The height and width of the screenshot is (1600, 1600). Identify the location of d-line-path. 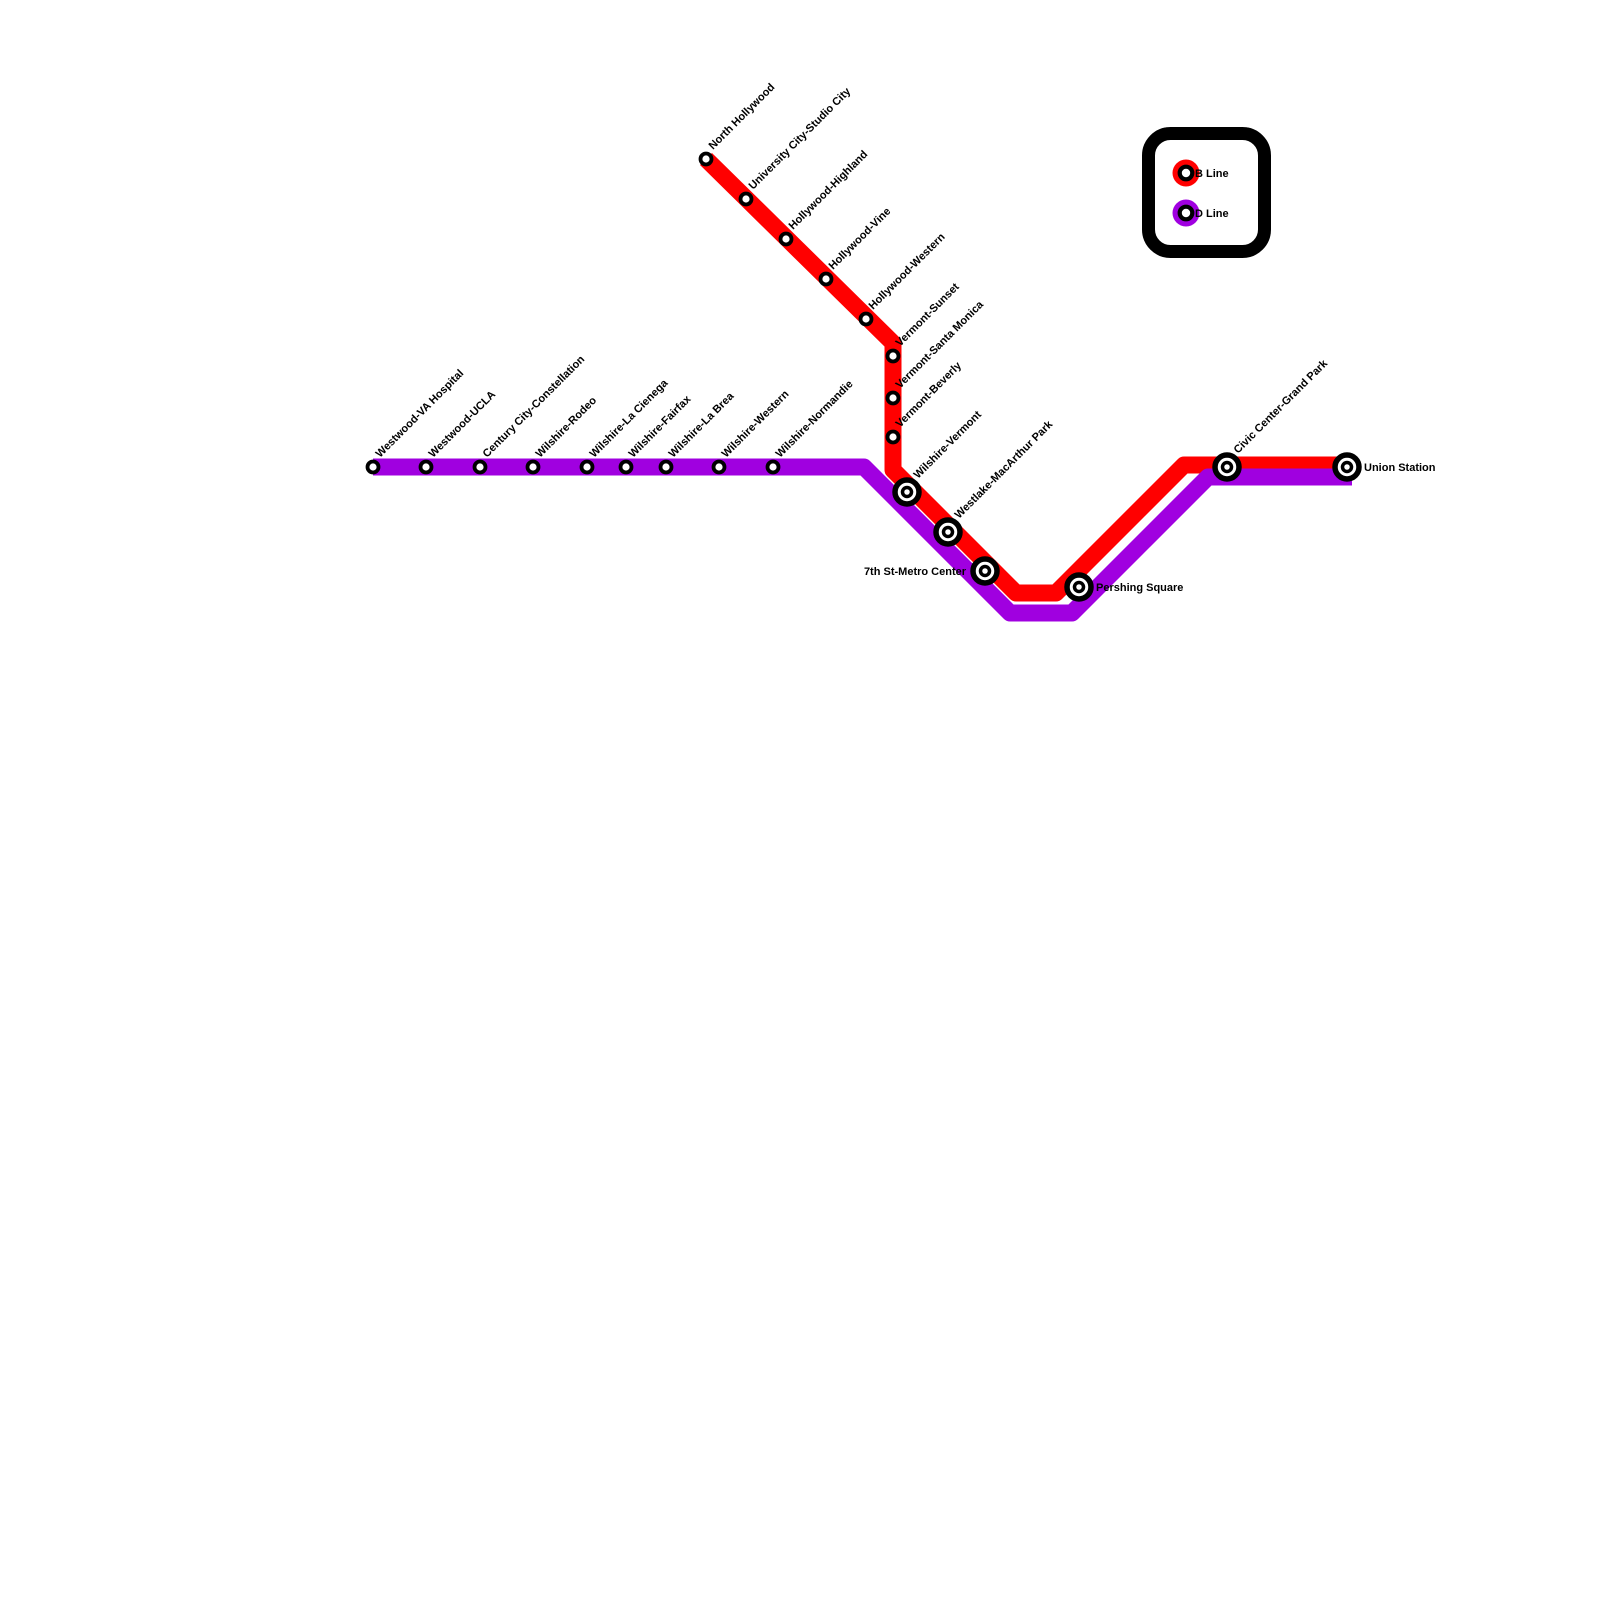
(862, 540).